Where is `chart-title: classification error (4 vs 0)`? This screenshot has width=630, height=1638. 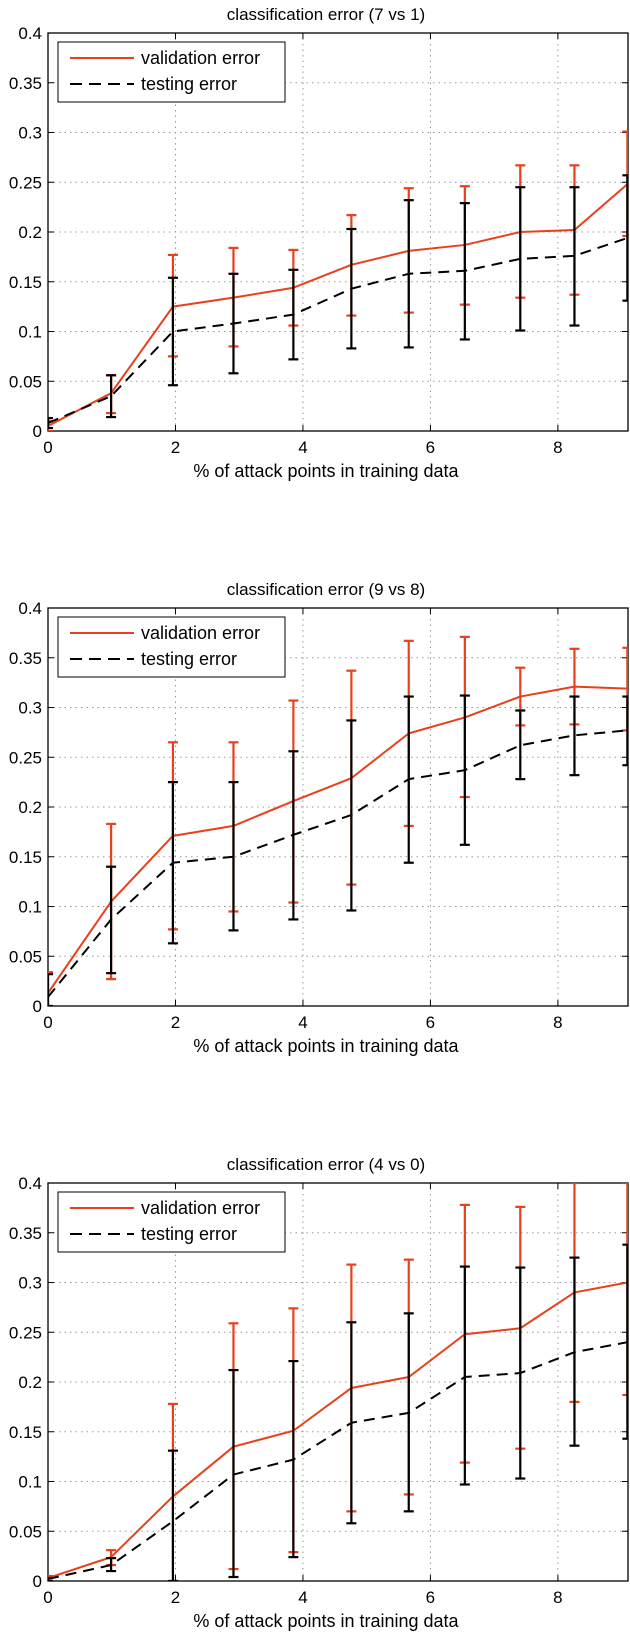 chart-title: classification error (4 vs 0) is located at coordinates (326, 1164).